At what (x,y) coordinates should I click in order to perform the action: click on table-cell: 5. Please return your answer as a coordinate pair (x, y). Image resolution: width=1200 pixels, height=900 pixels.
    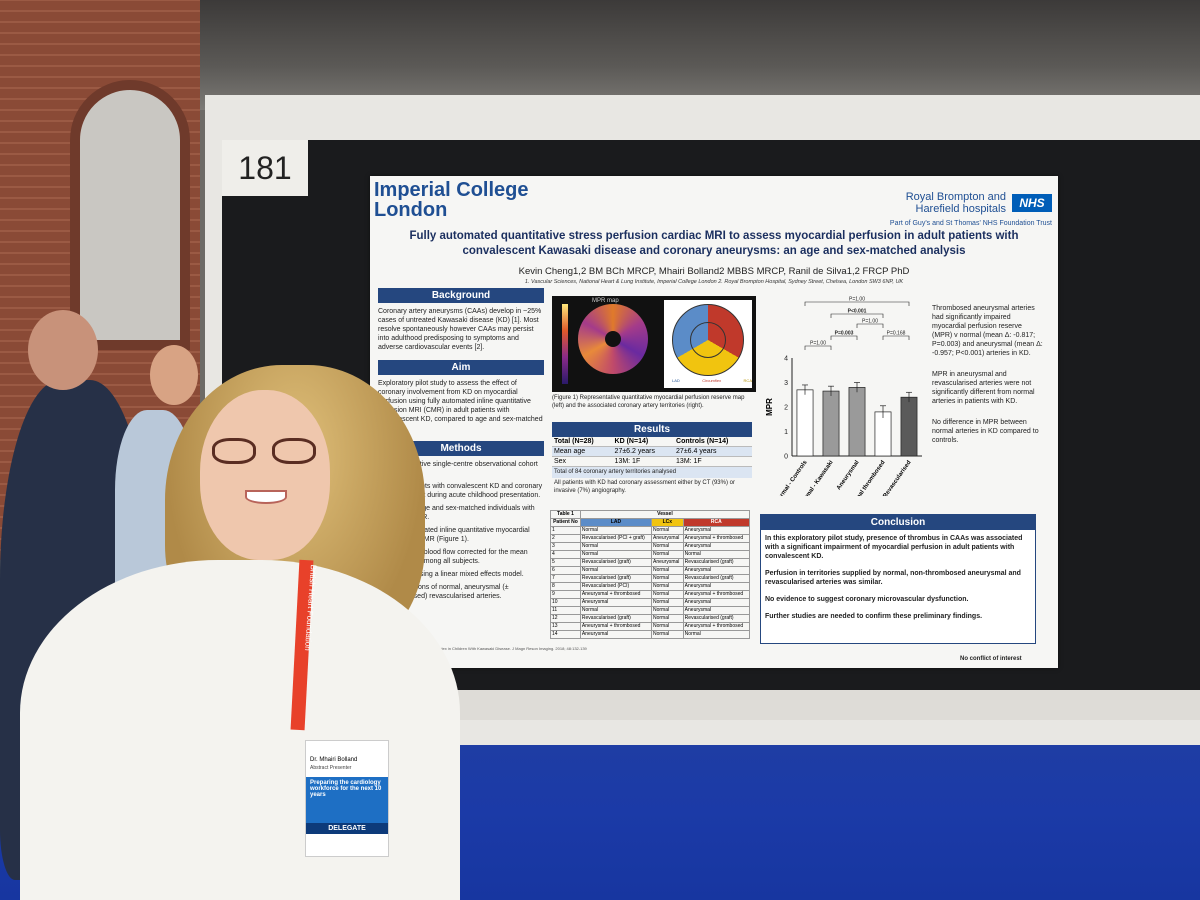
    Looking at the image, I should click on (565, 562).